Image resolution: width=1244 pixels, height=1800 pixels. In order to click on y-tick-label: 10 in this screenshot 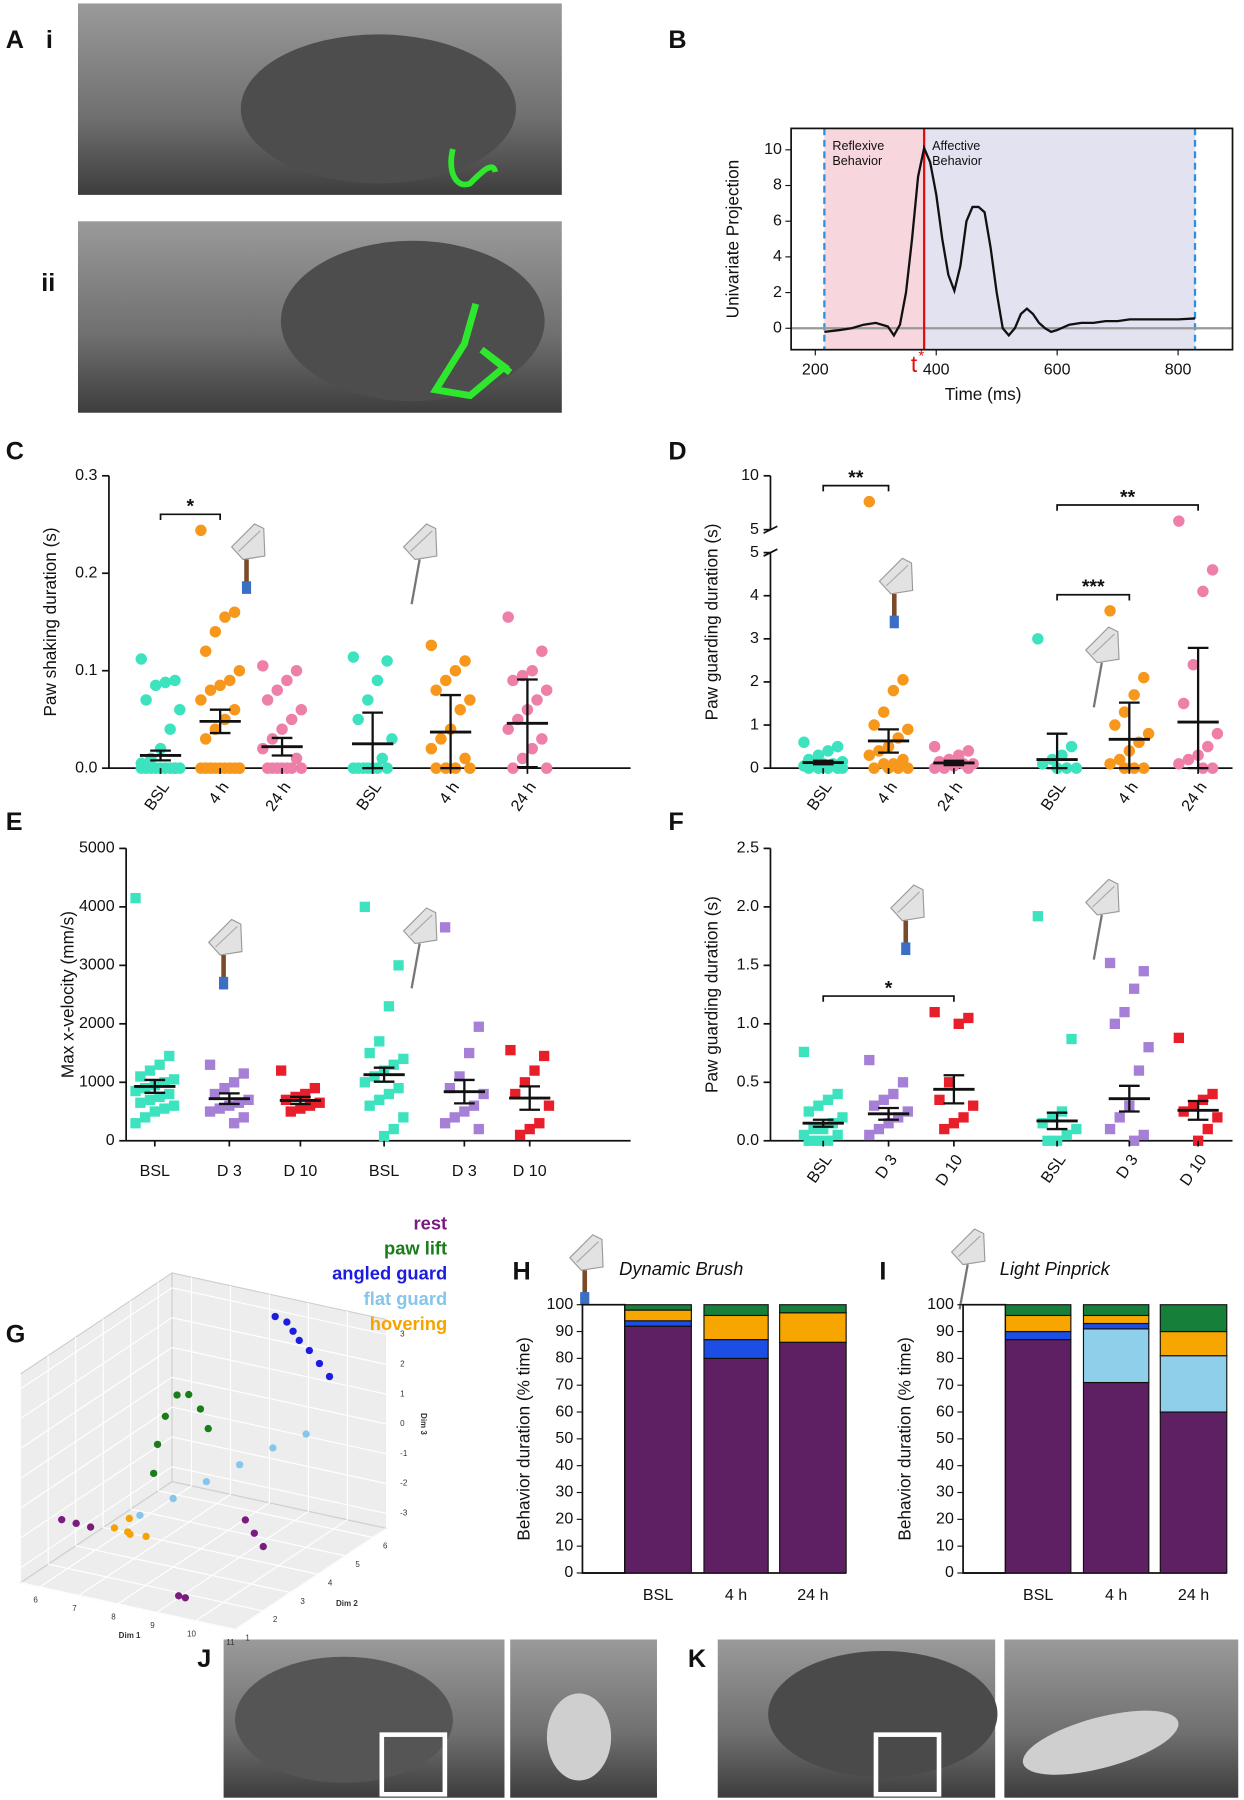, I will do `click(945, 1545)`.